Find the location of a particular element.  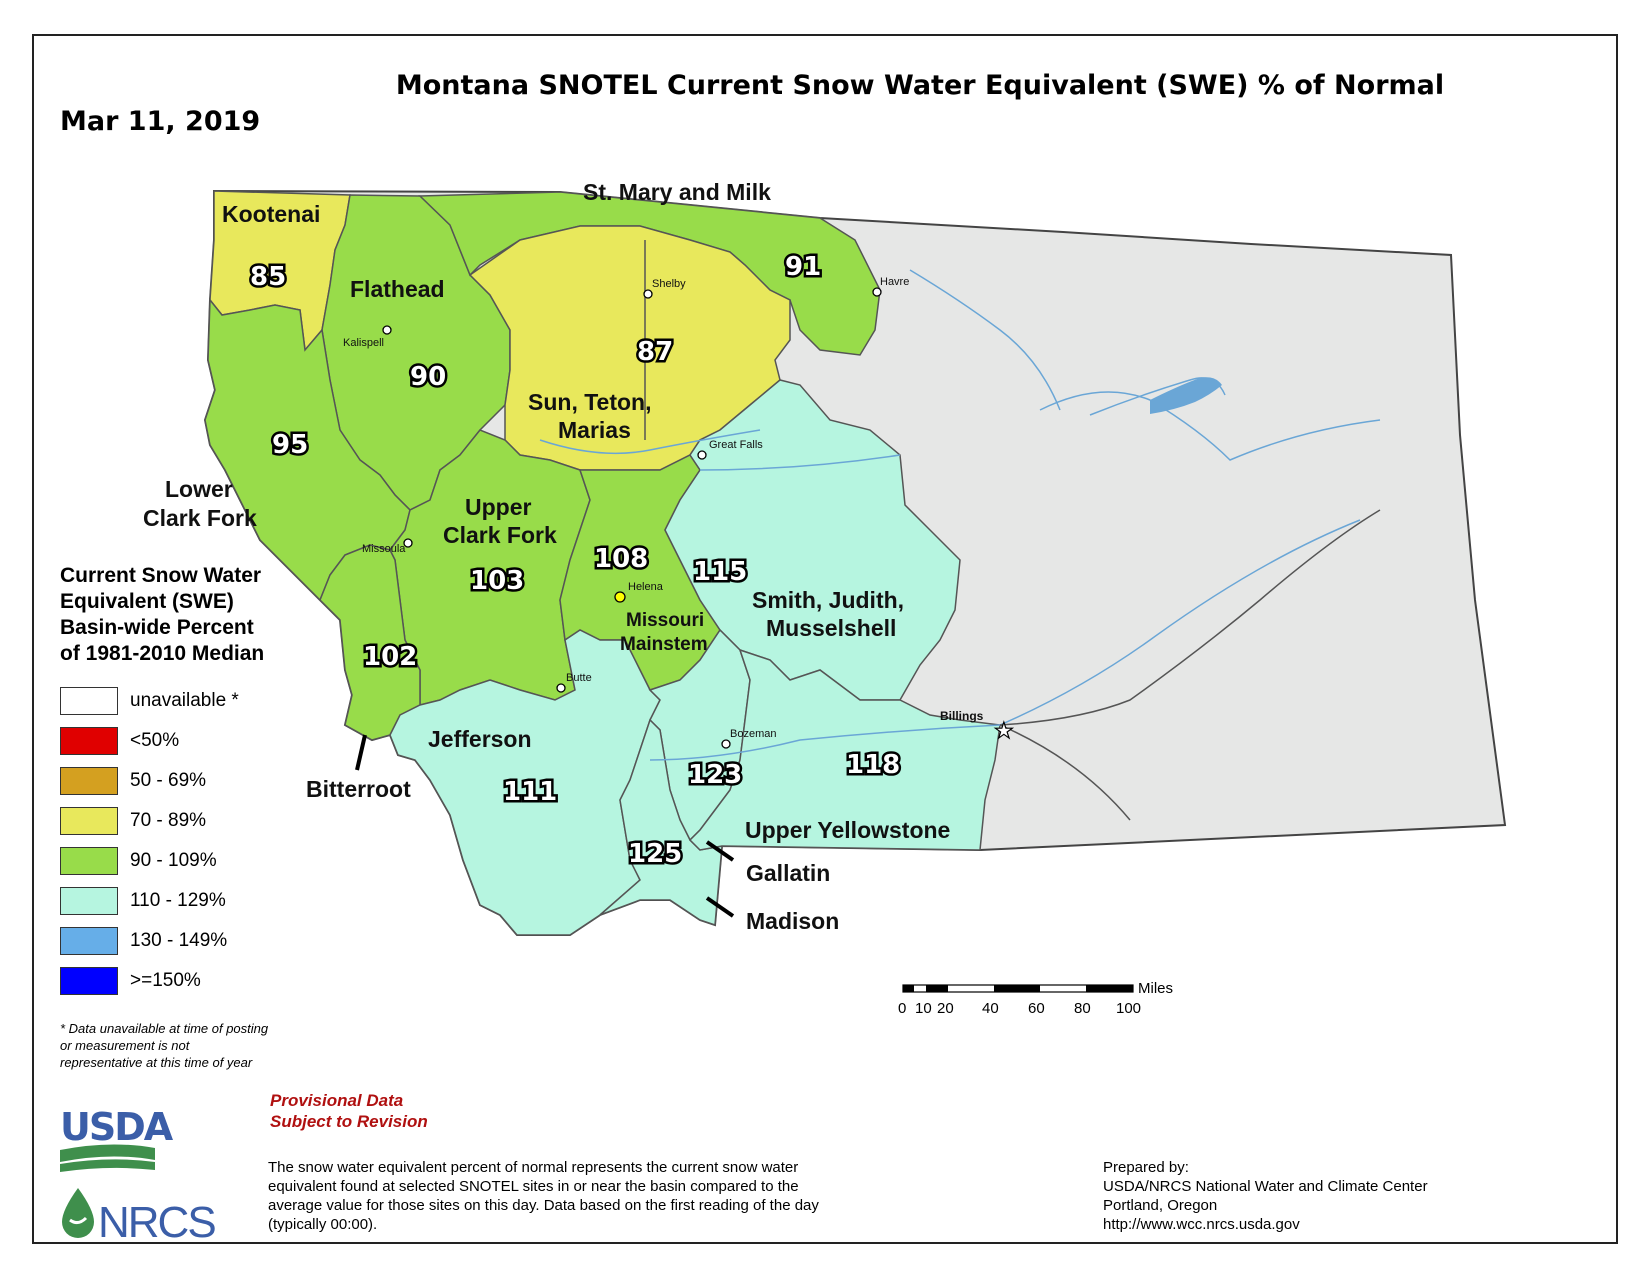

label-upper-clark-fork-1: Upper is located at coordinates (498, 507).